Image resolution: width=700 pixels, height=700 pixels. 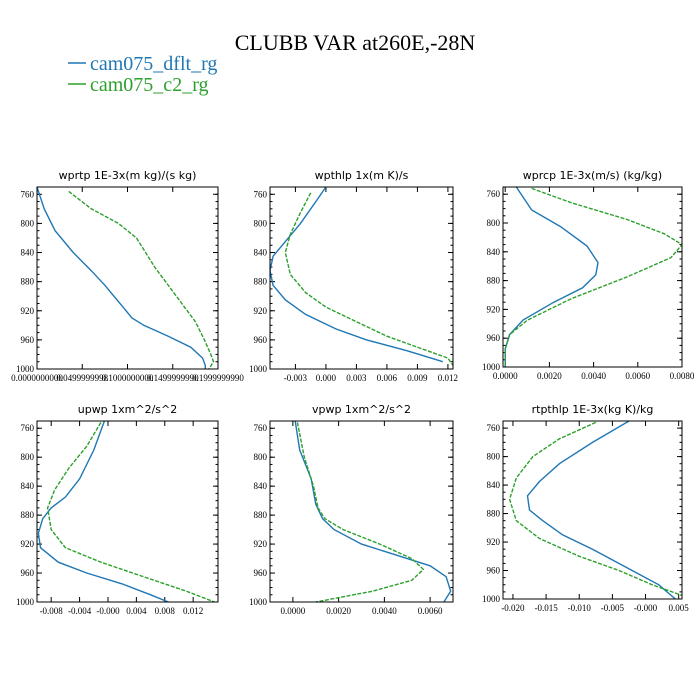 What do you see at coordinates (80, 611) in the screenshot?
I see `x-tick-label: -0.004` at bounding box center [80, 611].